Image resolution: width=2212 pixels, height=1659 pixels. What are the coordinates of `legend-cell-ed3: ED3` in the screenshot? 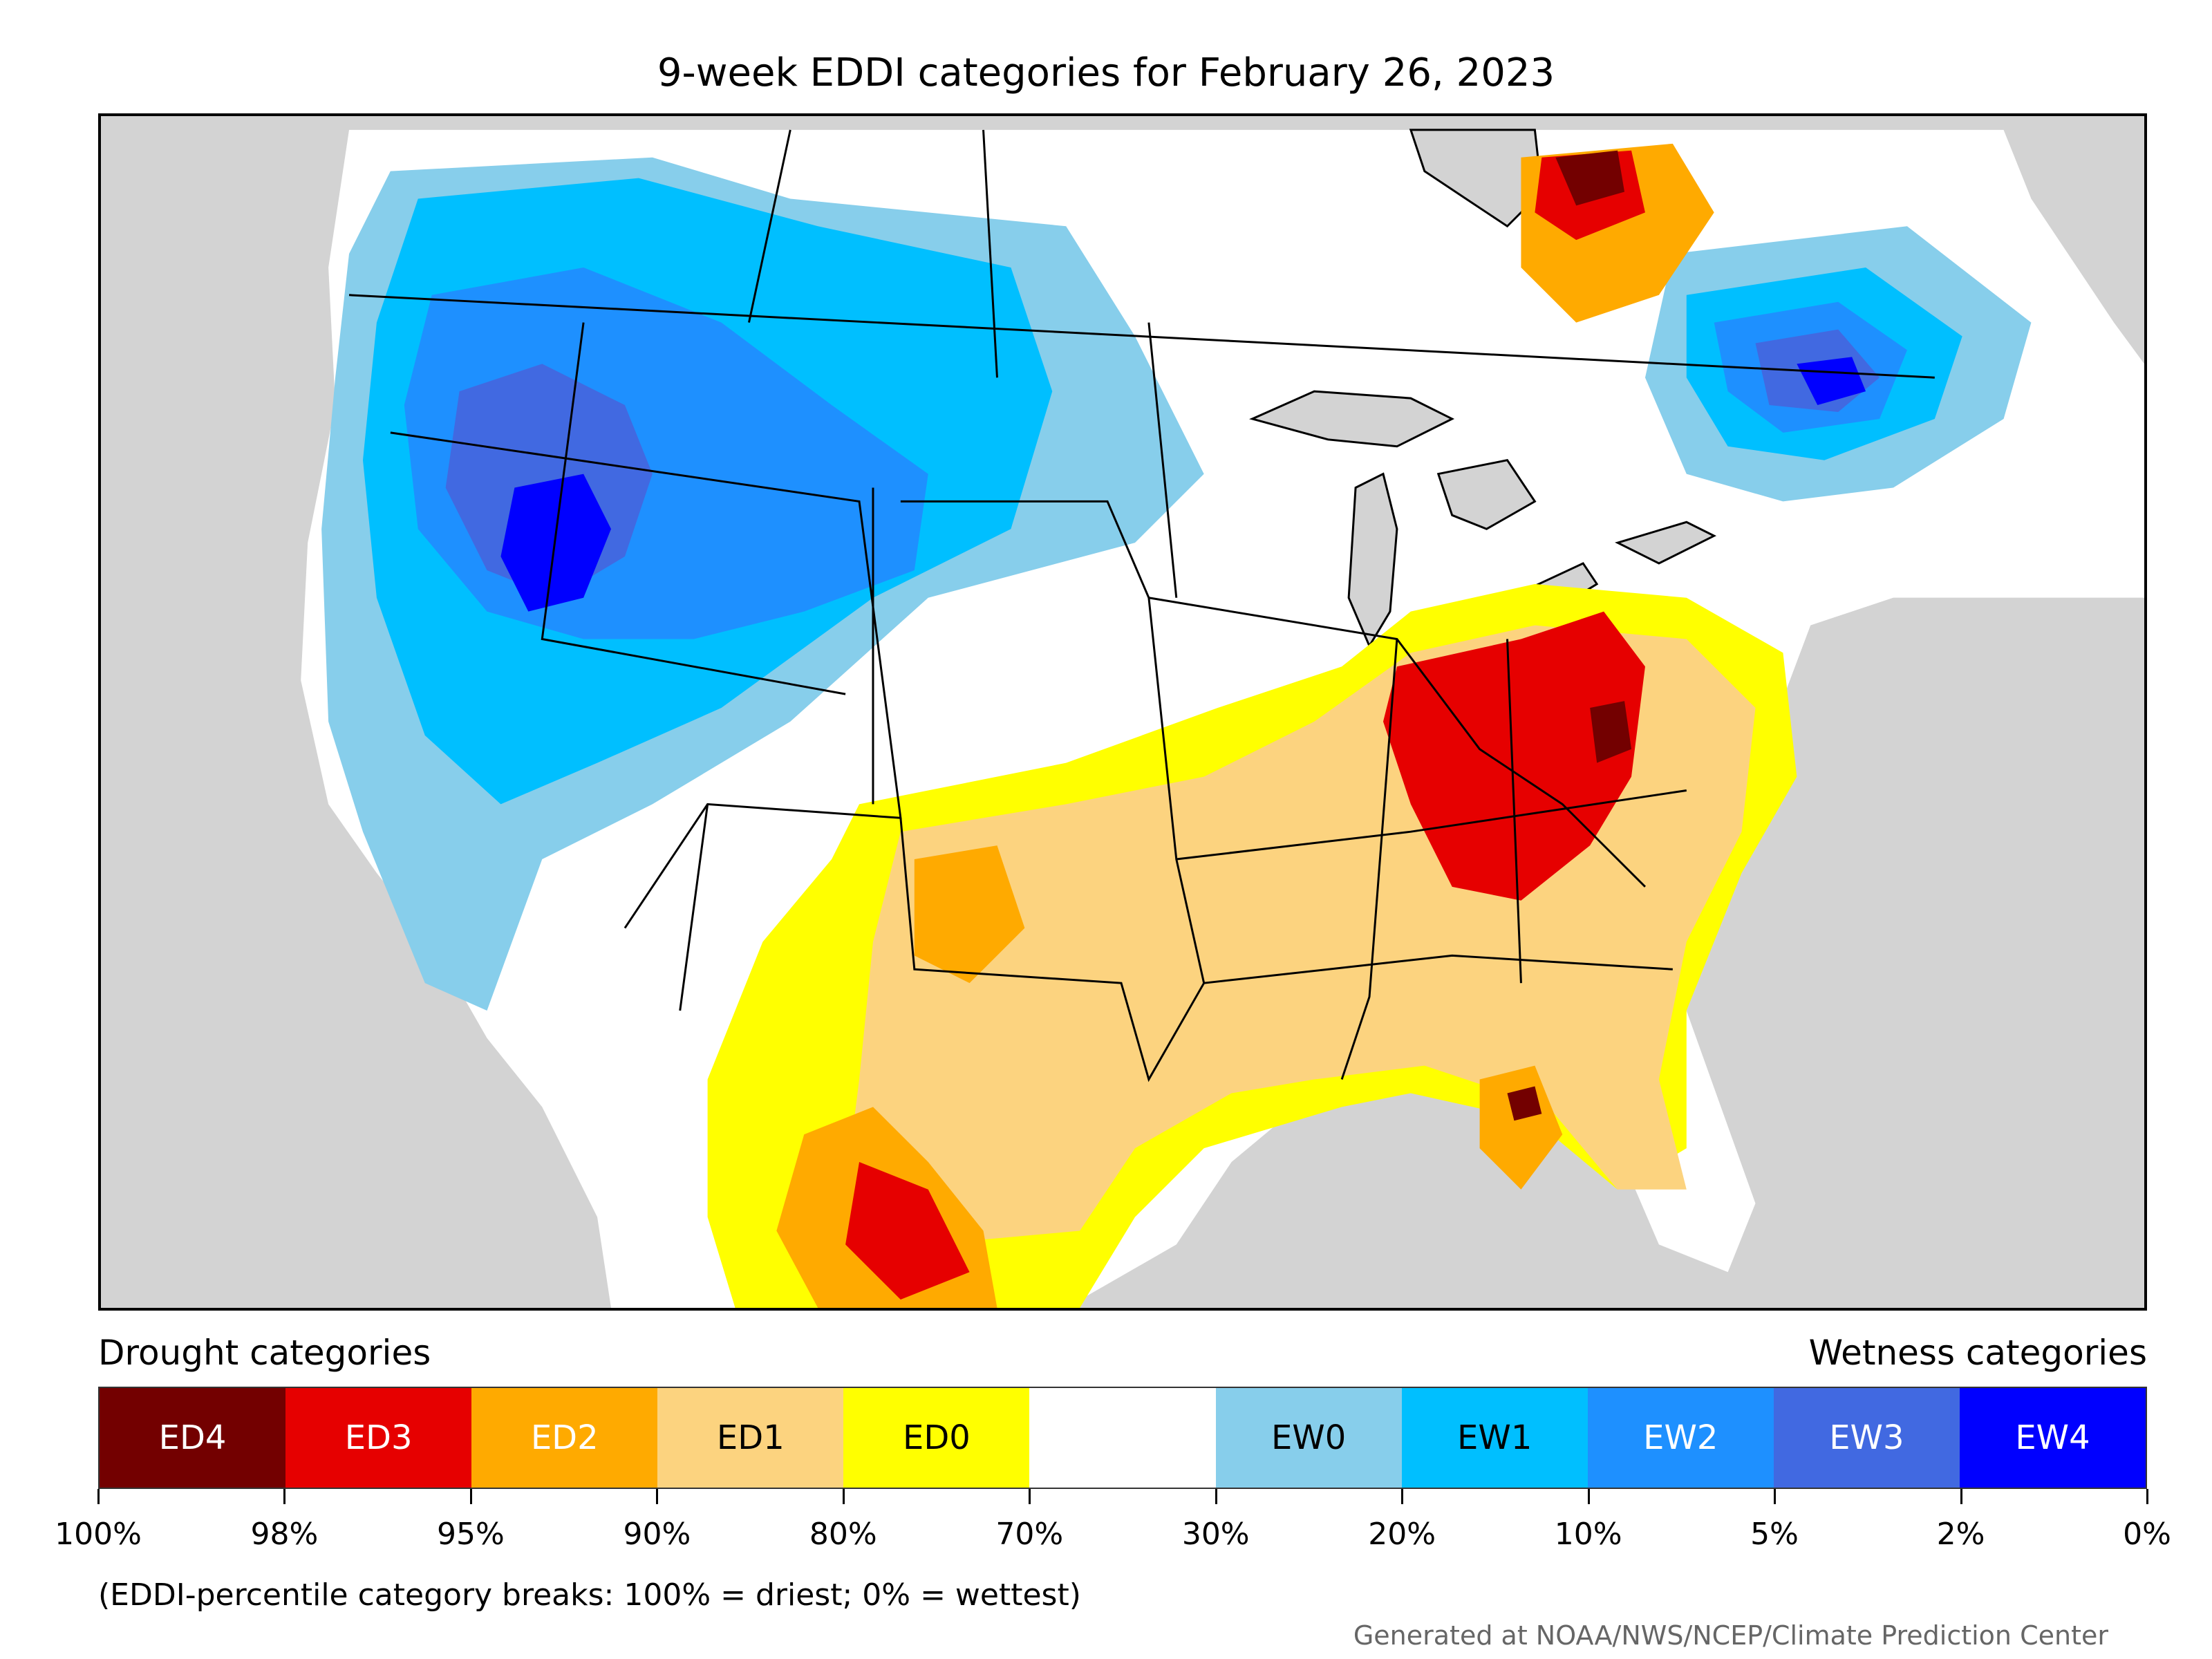 It's located at (378, 1438).